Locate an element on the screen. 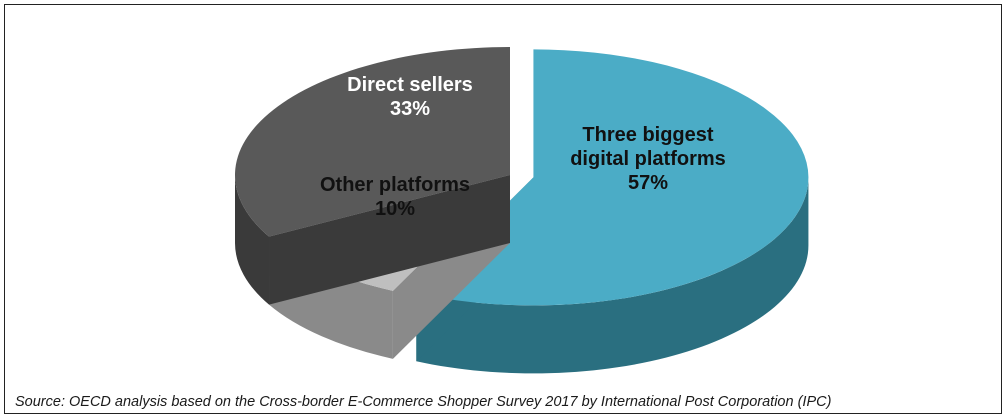 The height and width of the screenshot is (419, 1008). pie-label-three-biggest-digital-platforms: Three biggest digital platforms 57% is located at coordinates (648, 159).